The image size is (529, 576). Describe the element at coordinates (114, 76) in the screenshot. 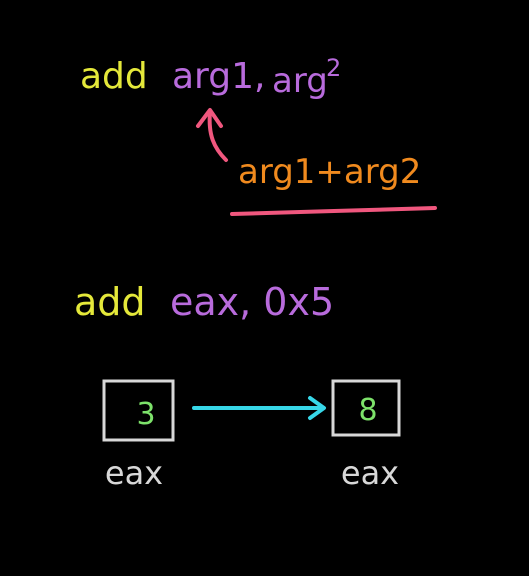

I see `generic-mnemonic: add` at that location.